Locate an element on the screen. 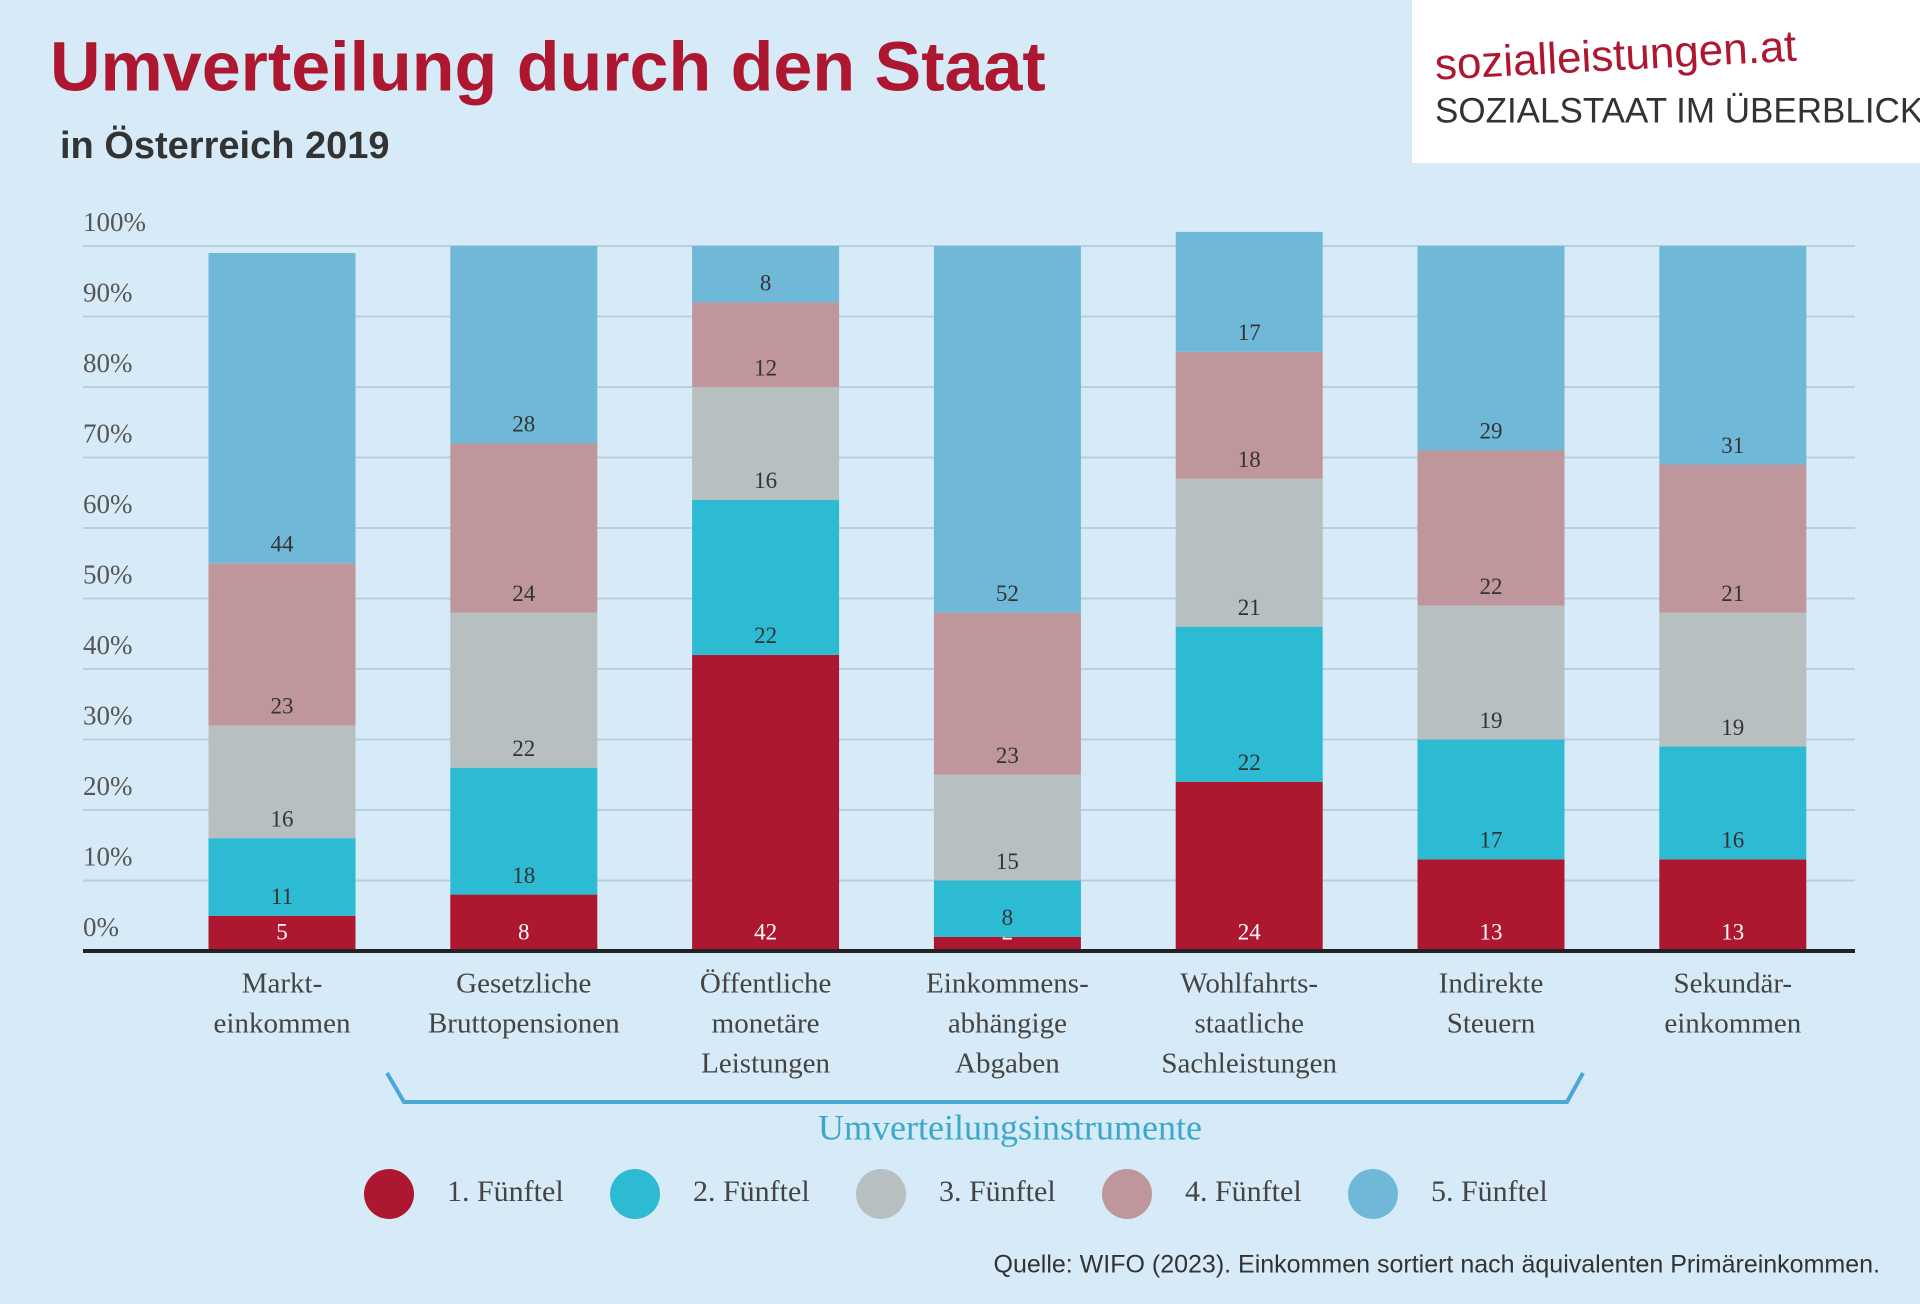 The width and height of the screenshot is (1920, 1304). value-label: 19 is located at coordinates (1491, 720).